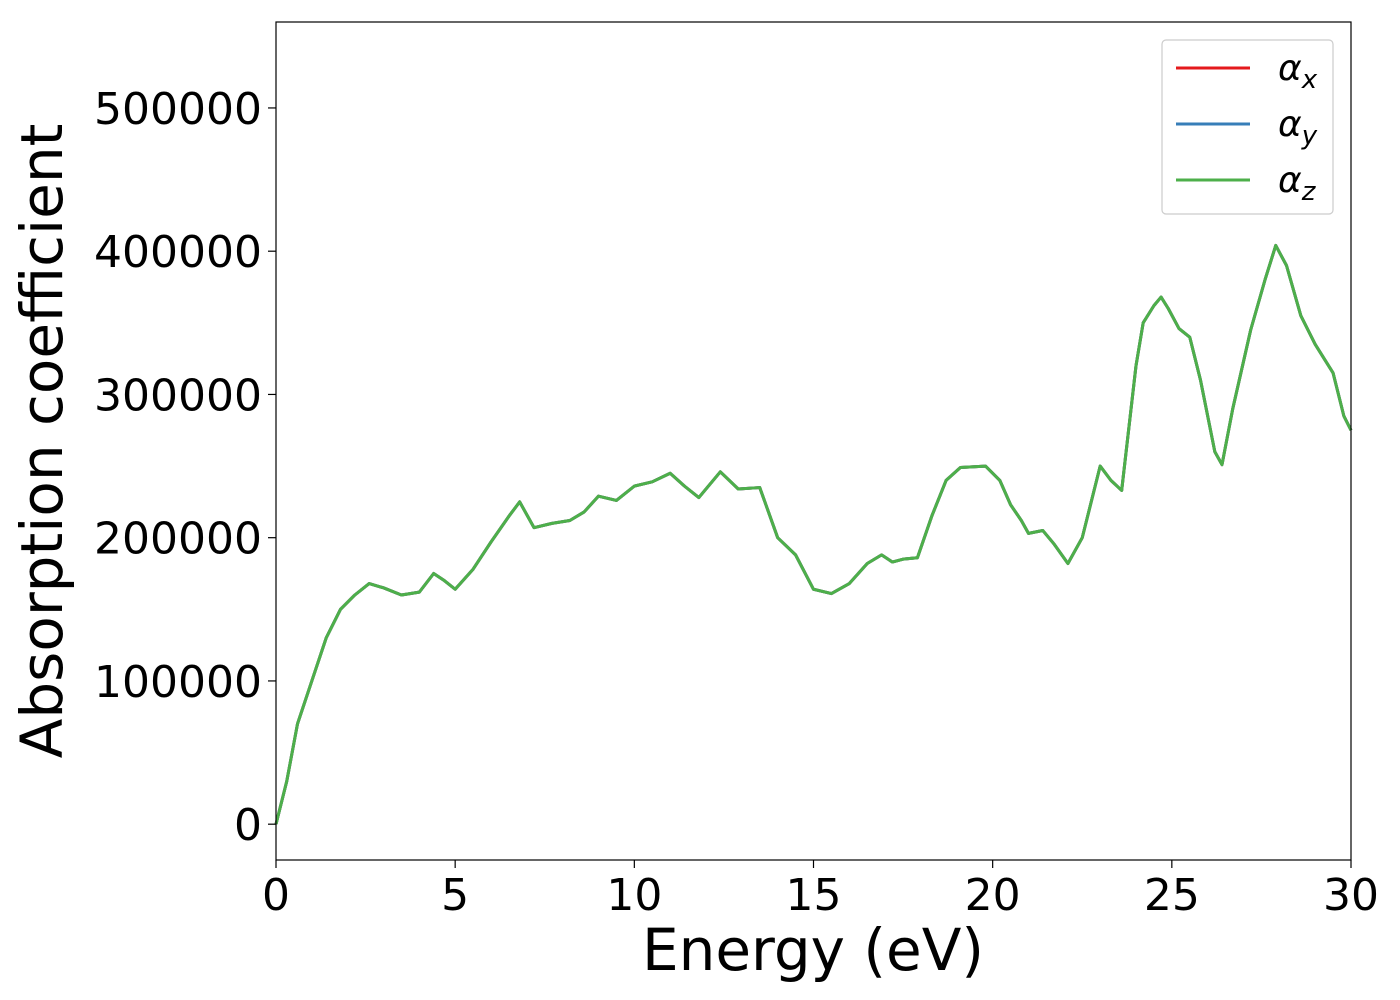 Image resolution: width=1400 pixels, height=1000 pixels. Describe the element at coordinates (1247, 71) in the screenshot. I see `legend-entry-x: αx` at that location.